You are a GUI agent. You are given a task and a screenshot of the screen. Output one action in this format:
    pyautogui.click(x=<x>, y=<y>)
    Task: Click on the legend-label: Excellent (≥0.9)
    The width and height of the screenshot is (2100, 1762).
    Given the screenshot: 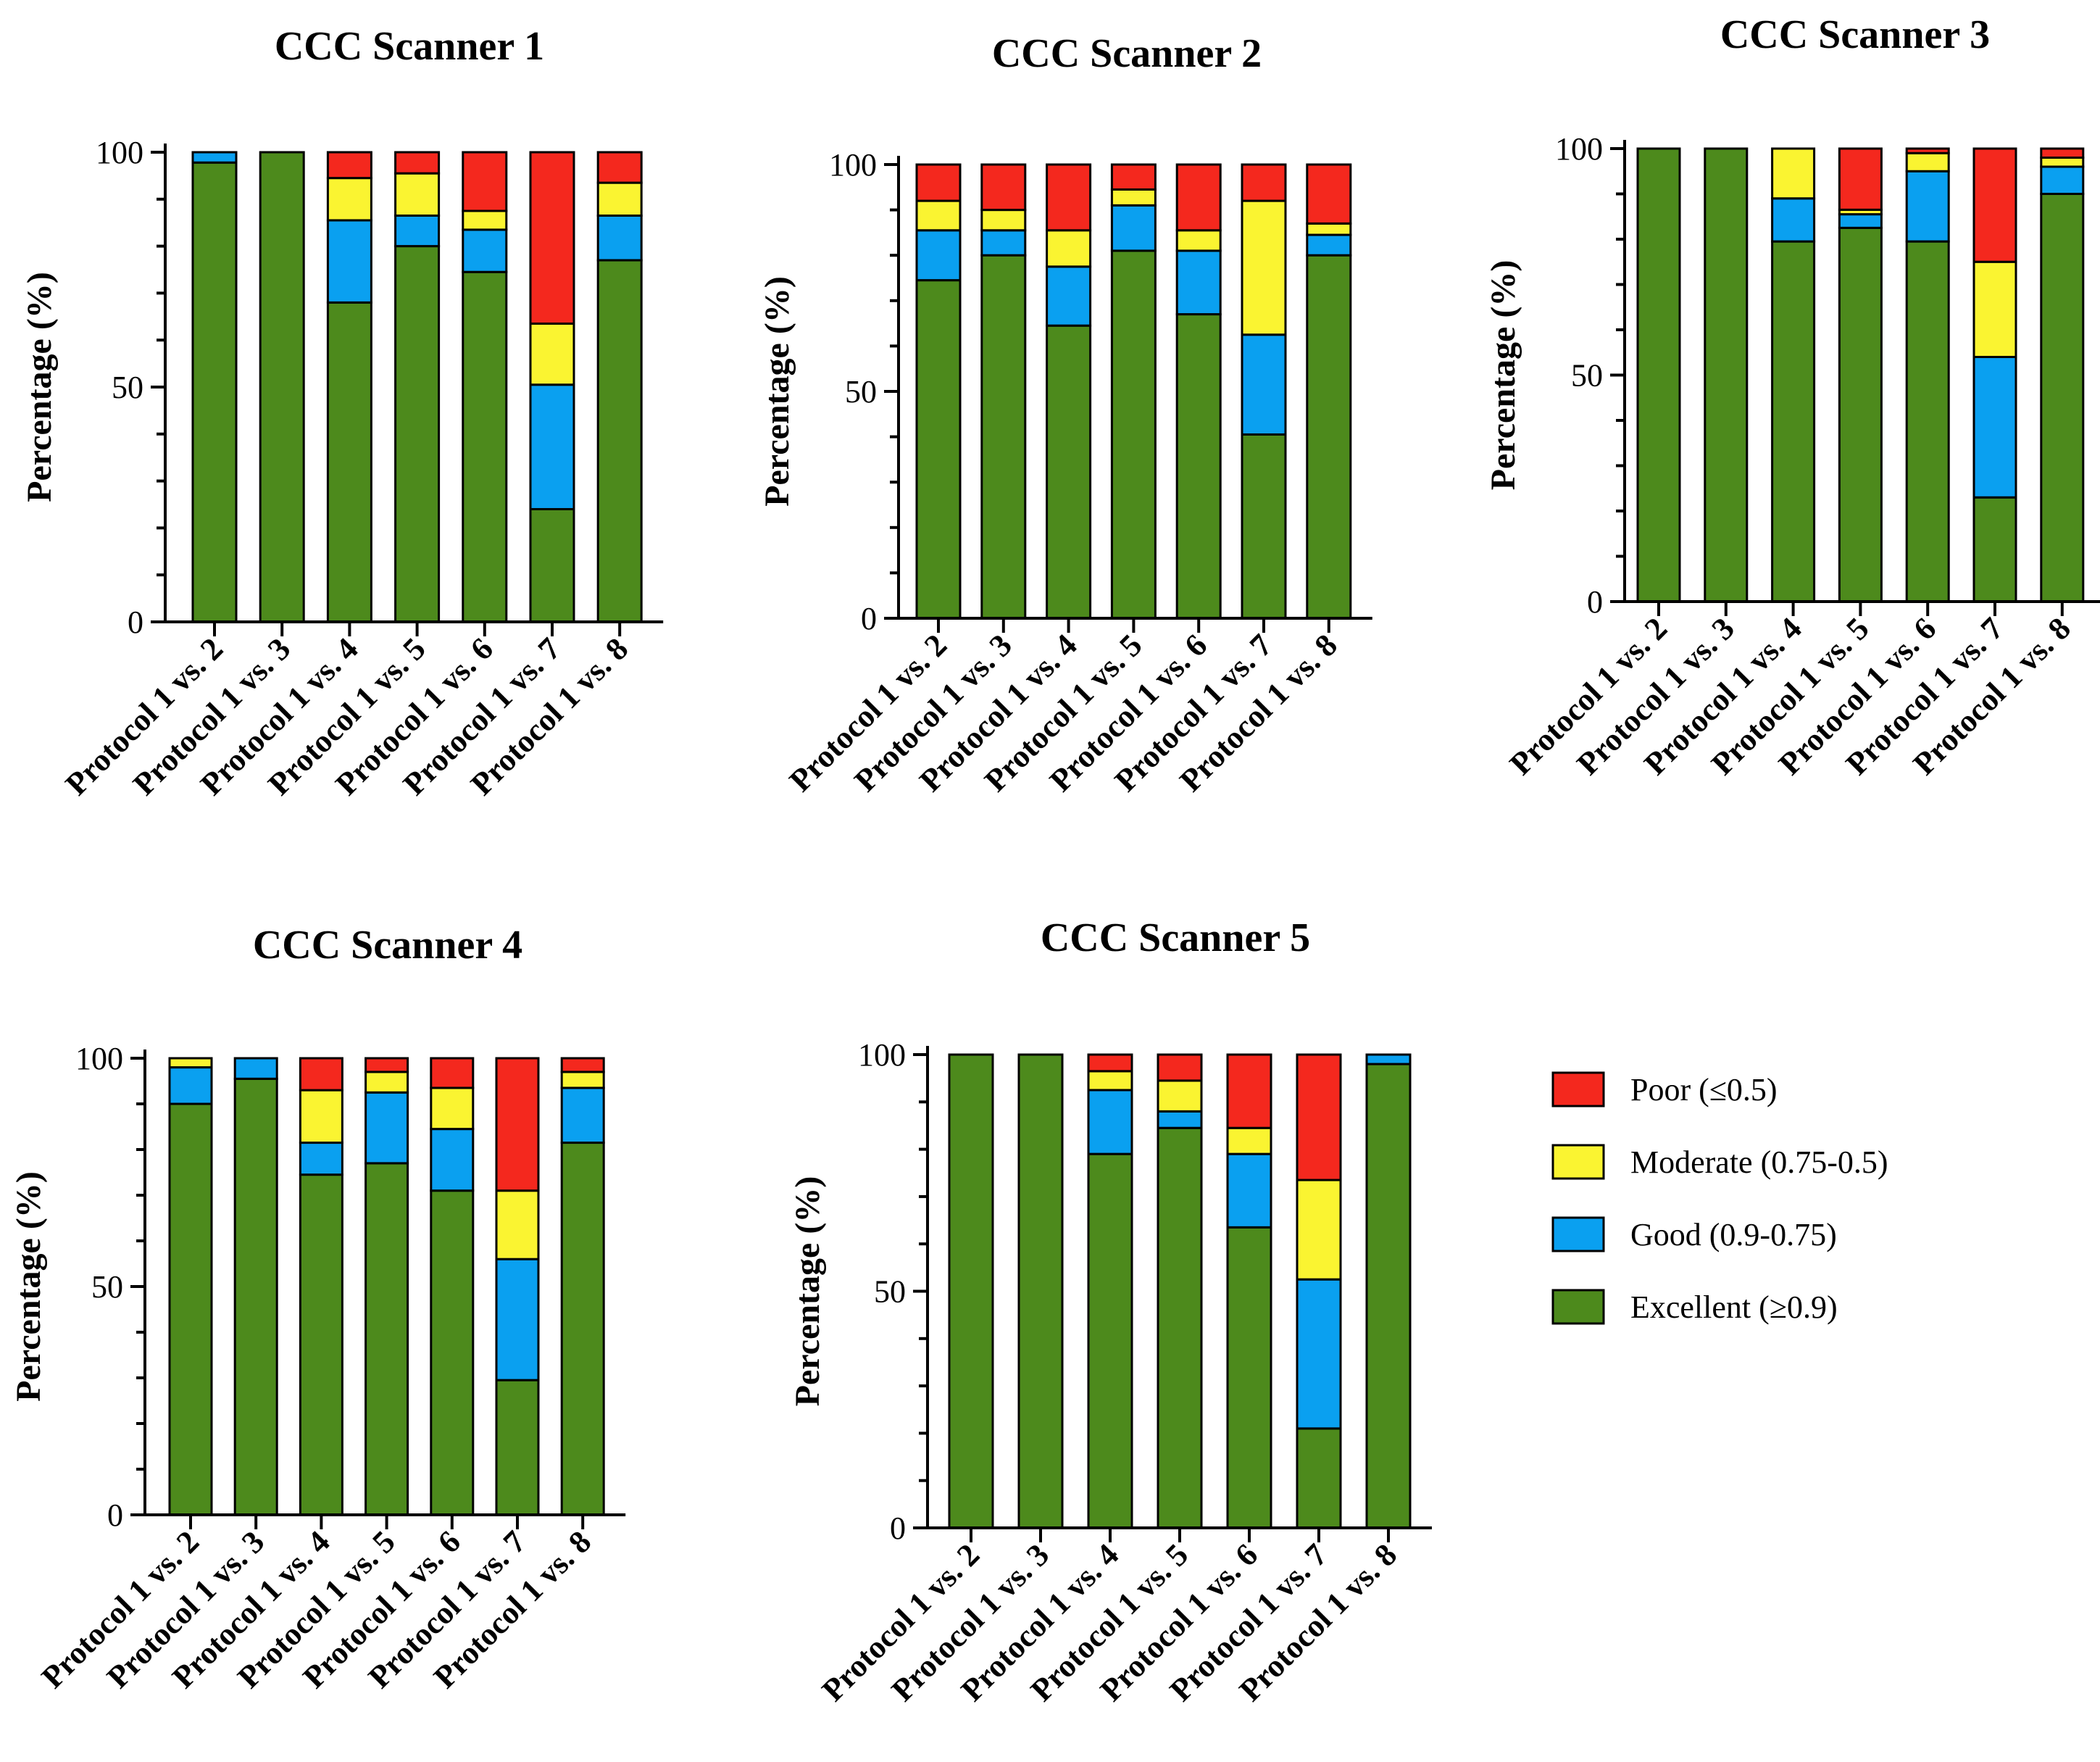 What is the action you would take?
    pyautogui.click(x=1734, y=1307)
    